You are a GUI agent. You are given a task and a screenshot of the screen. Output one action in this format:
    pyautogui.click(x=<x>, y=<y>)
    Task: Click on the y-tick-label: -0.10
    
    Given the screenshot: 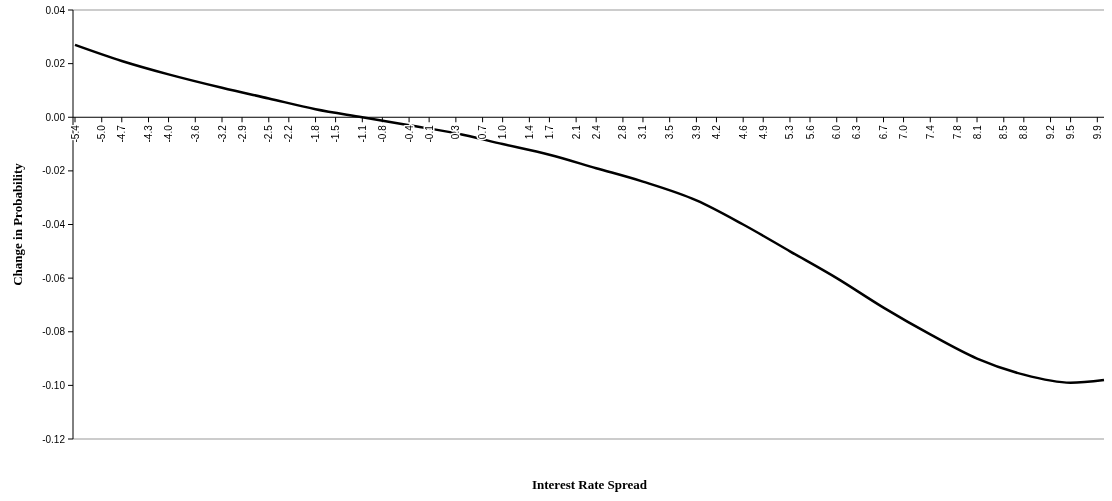 What is the action you would take?
    pyautogui.click(x=54, y=385)
    